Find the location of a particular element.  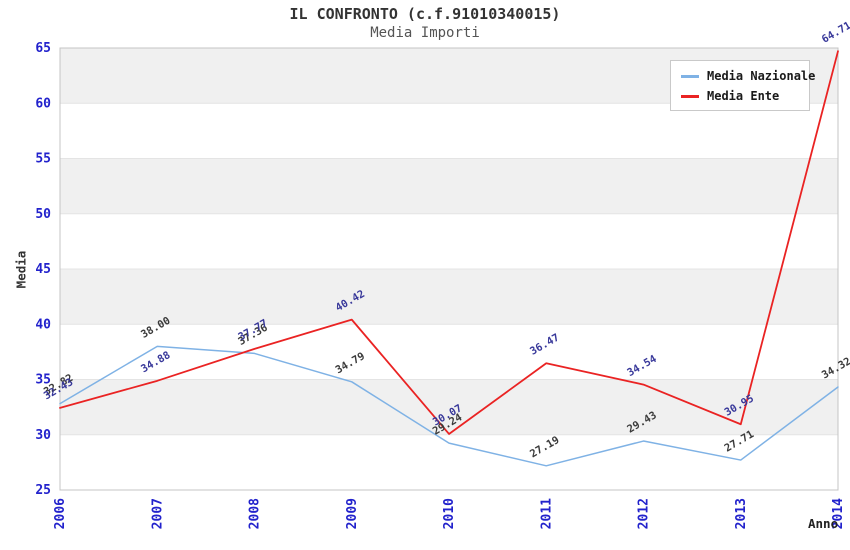

y-tick-label: 65 is located at coordinates (43, 48).